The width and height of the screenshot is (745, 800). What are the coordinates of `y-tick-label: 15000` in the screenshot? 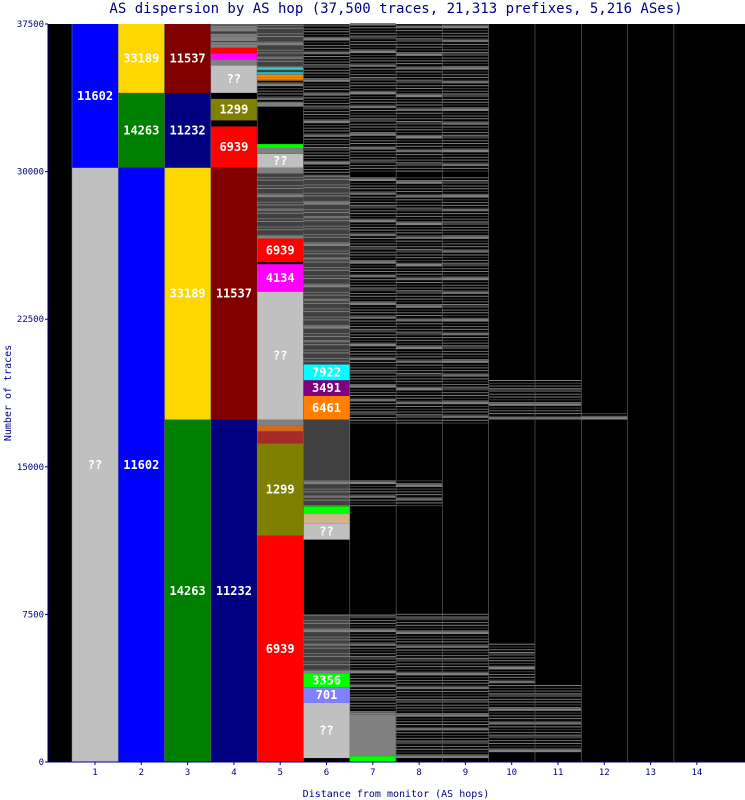 It's located at (30, 468).